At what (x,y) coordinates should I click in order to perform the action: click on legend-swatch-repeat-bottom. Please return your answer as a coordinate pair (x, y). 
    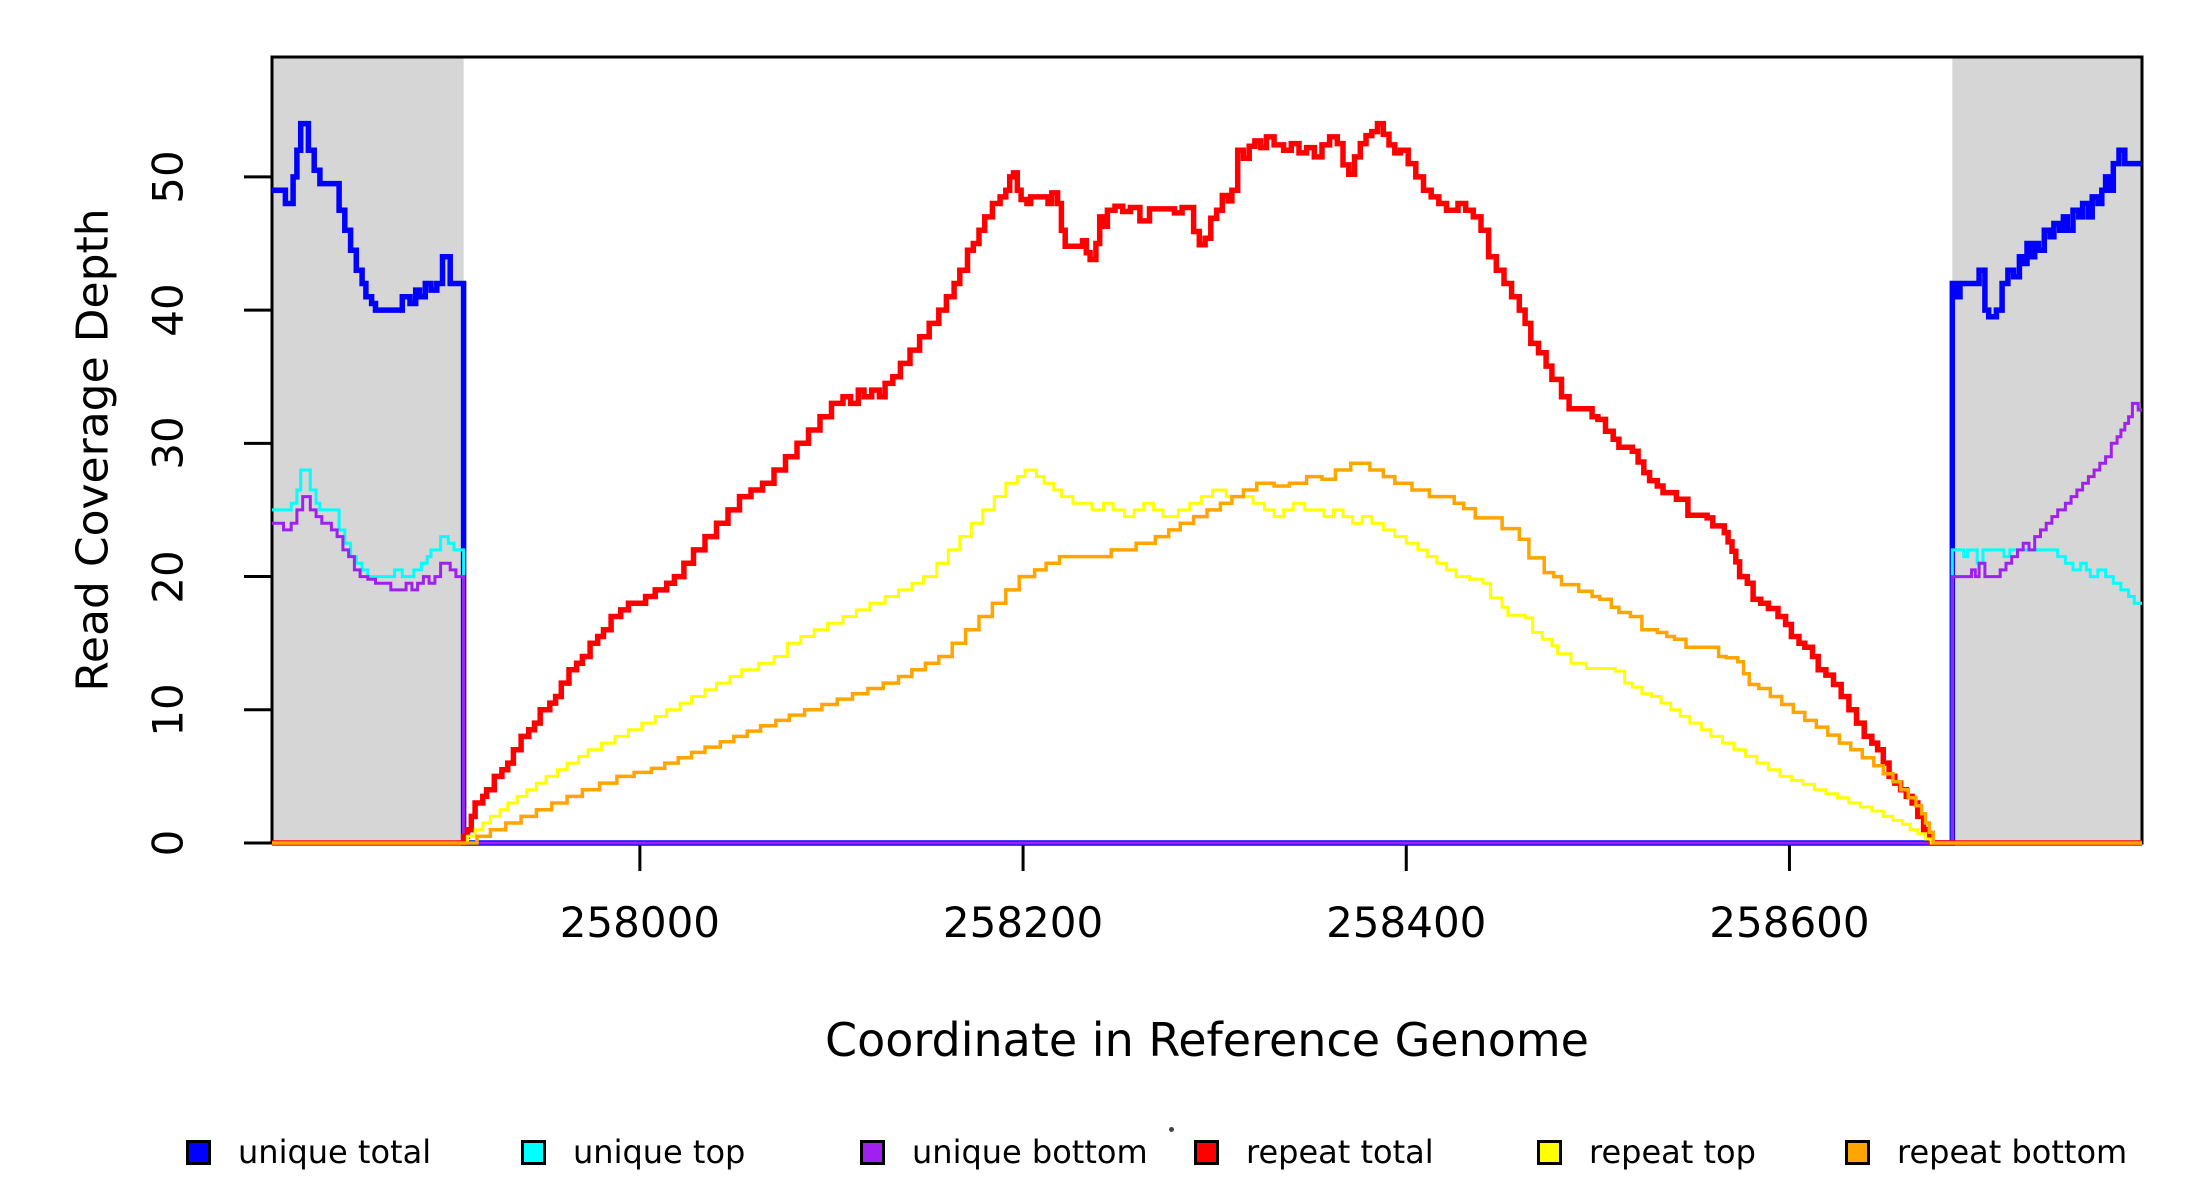
    Looking at the image, I should click on (1857, 1152).